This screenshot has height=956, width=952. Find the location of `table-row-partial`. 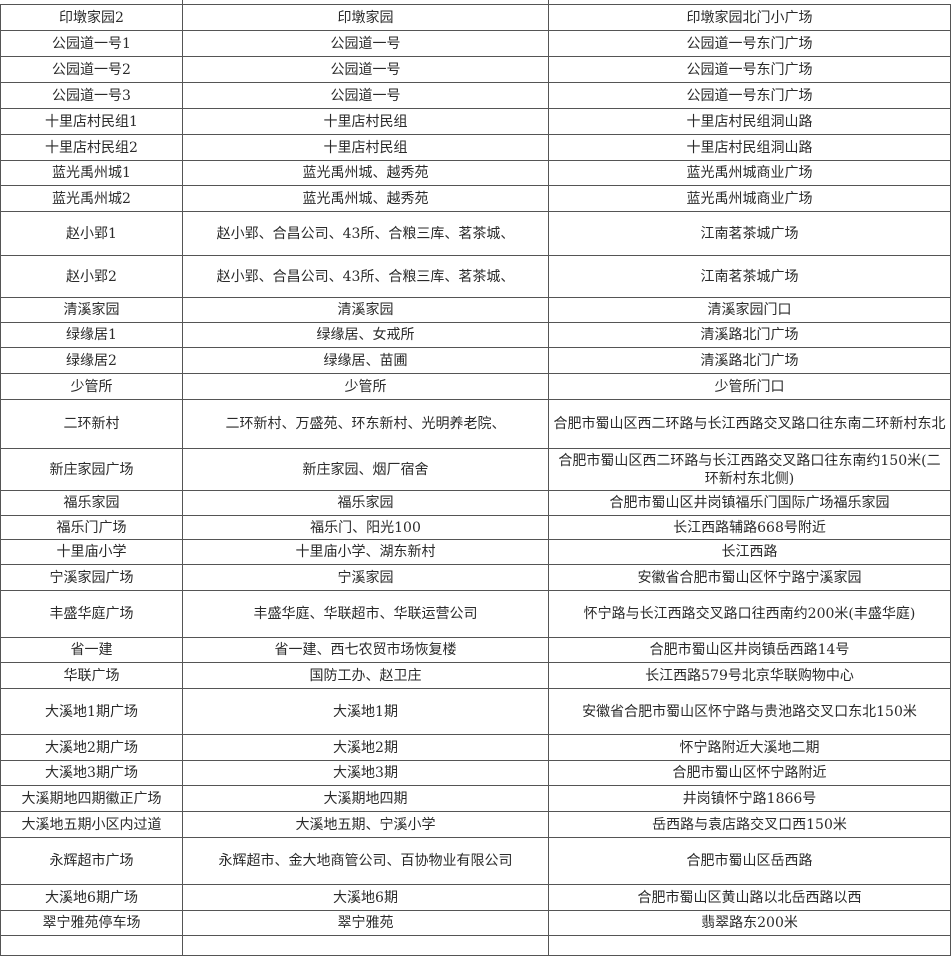

table-row-partial is located at coordinates (475, 945).